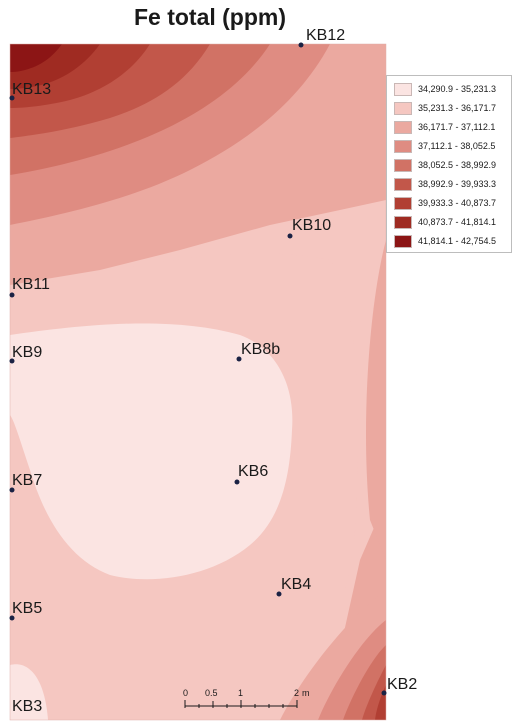 This screenshot has width=515, height=722. Describe the element at coordinates (237, 482) in the screenshot. I see `point-kb6` at that location.